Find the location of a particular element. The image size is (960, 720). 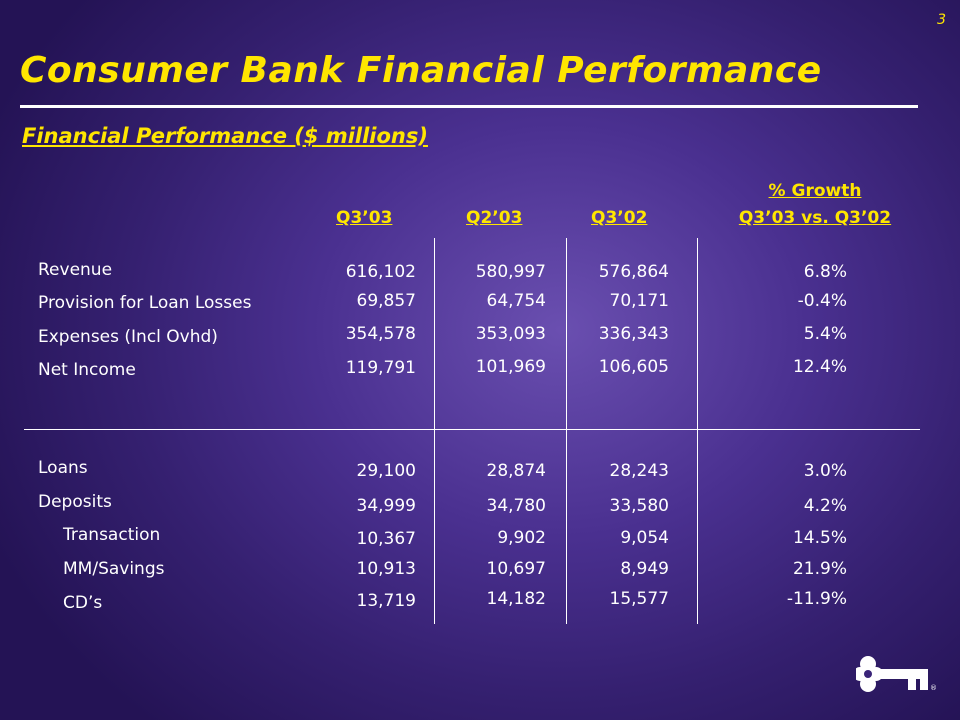

cell-q3-02: 70,171 is located at coordinates (639, 301).